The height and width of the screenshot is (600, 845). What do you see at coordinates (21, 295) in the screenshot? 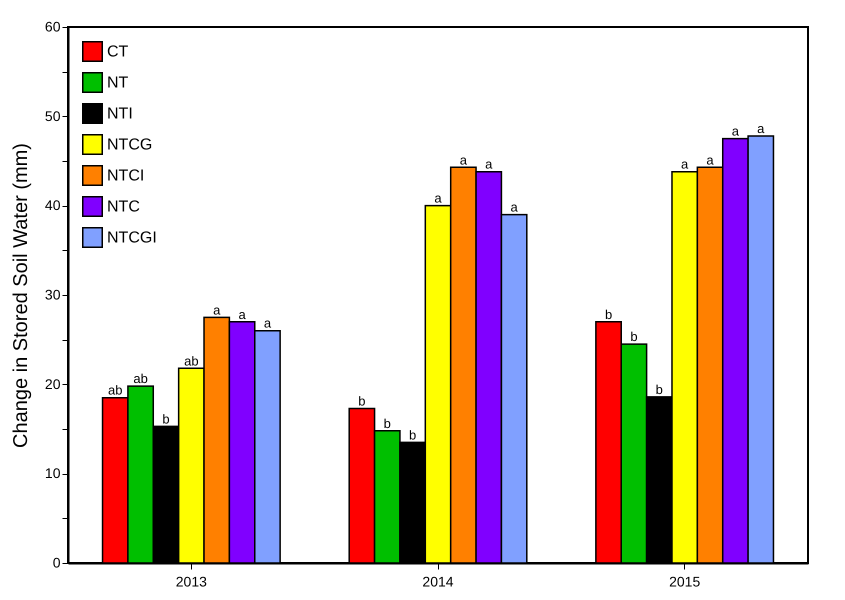
I see `y-axis-title: Change in Stored Soil Water (mm)` at bounding box center [21, 295].